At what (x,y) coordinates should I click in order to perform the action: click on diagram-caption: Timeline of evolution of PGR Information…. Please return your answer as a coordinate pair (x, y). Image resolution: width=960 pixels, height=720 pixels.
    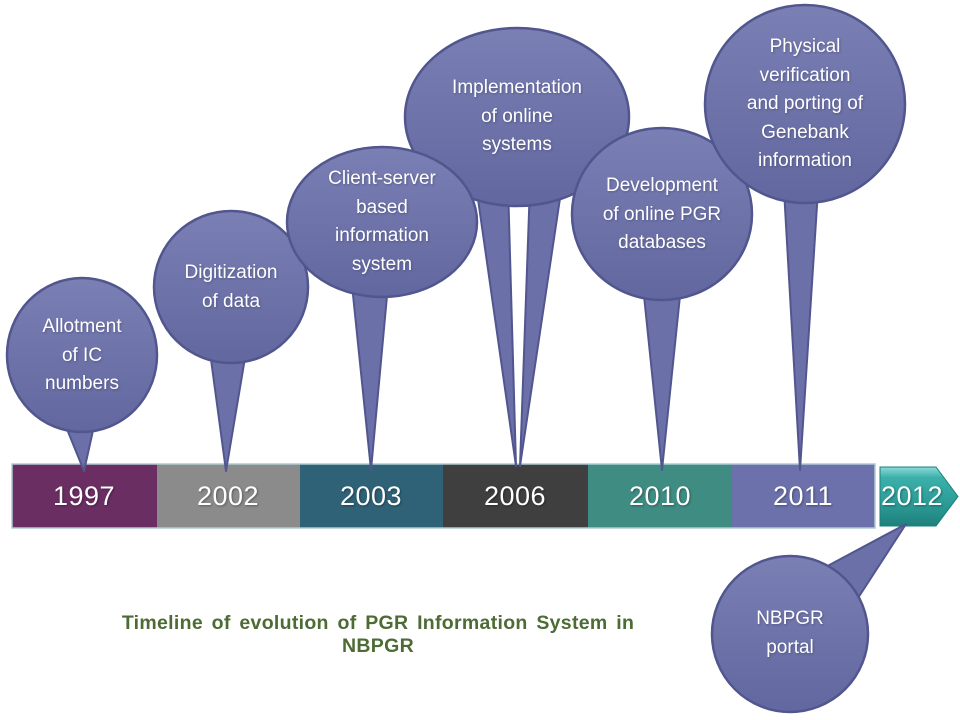
    Looking at the image, I should click on (378, 634).